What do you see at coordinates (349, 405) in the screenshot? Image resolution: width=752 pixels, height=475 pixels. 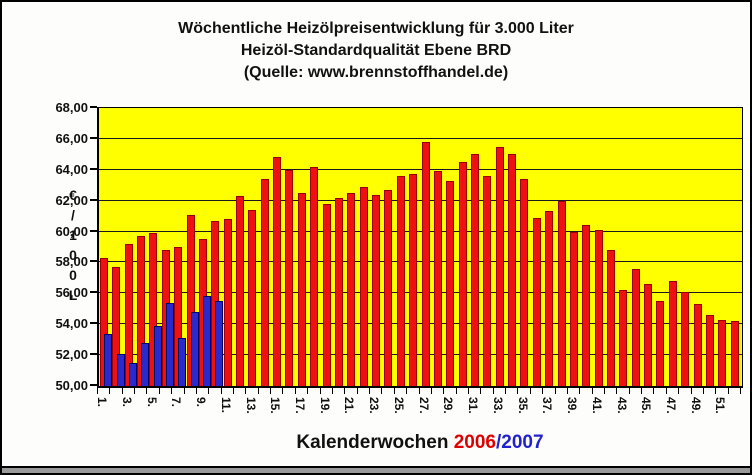 I see `x-tick-label-week-21: 21.` at bounding box center [349, 405].